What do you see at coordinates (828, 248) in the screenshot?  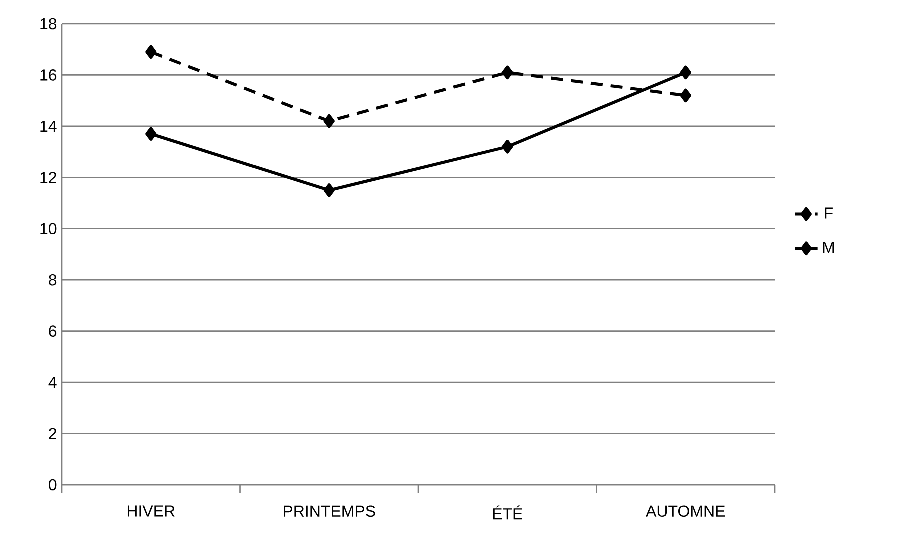 I see `legend-label: M` at bounding box center [828, 248].